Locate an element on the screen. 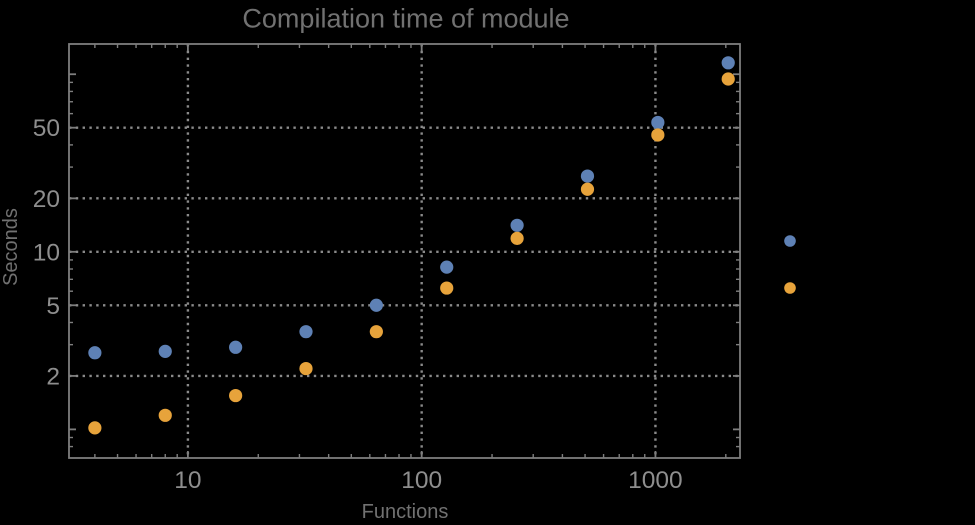 The image size is (975, 525). y-axis-label: Seconds is located at coordinates (11, 247).